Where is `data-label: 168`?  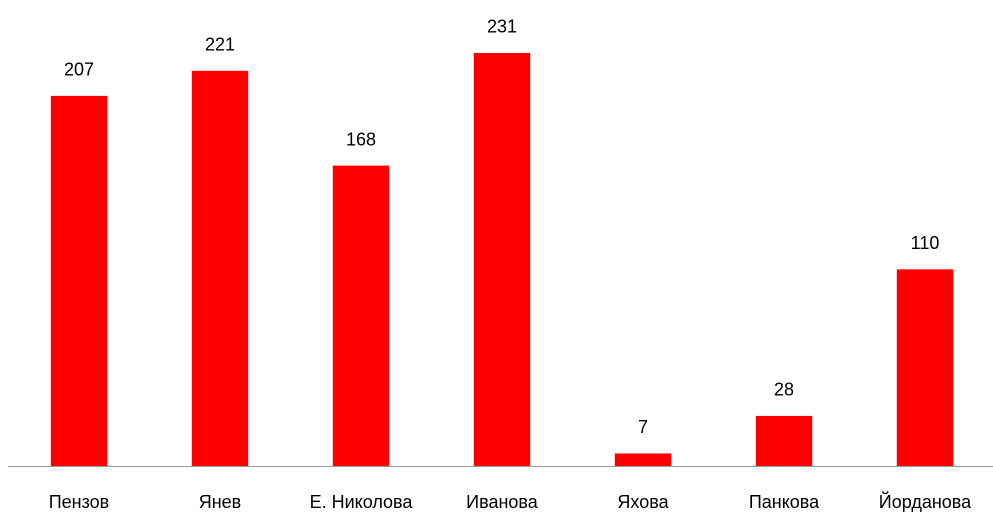
data-label: 168 is located at coordinates (361, 139).